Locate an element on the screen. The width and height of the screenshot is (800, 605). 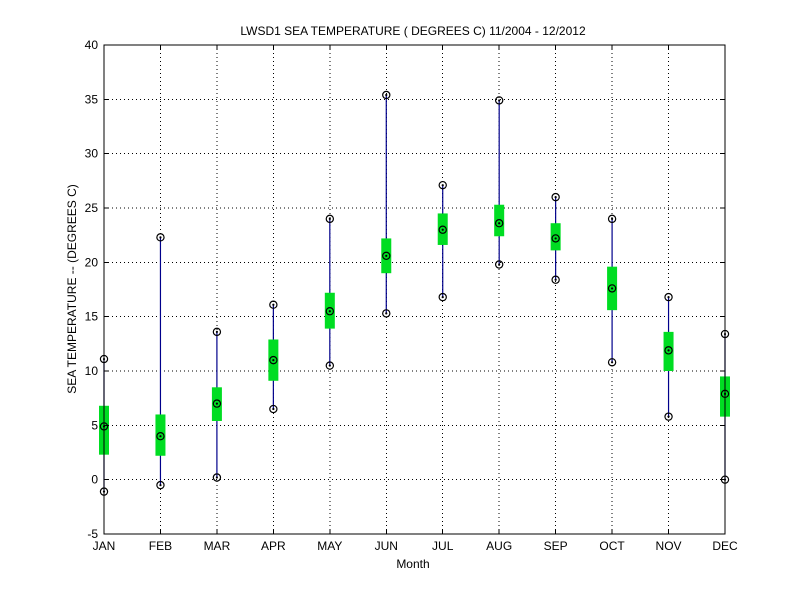
max-marker-oct is located at coordinates (612, 219).